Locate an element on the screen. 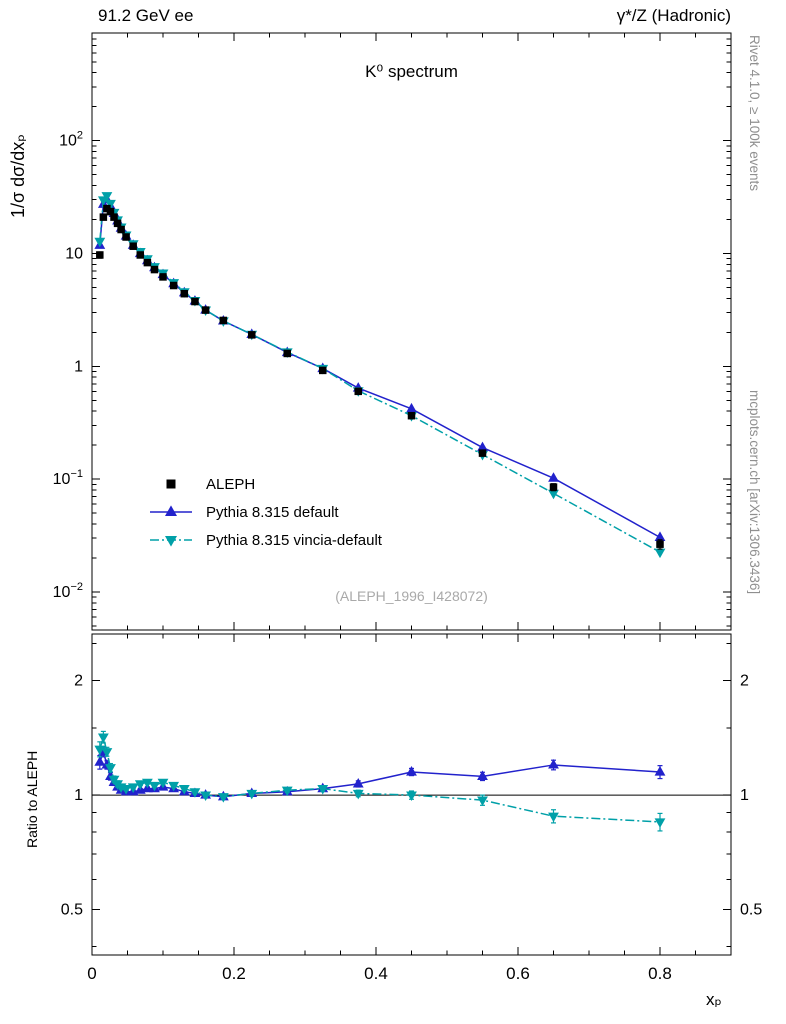  plot-title: K⁰ spectrum is located at coordinates (411, 71).